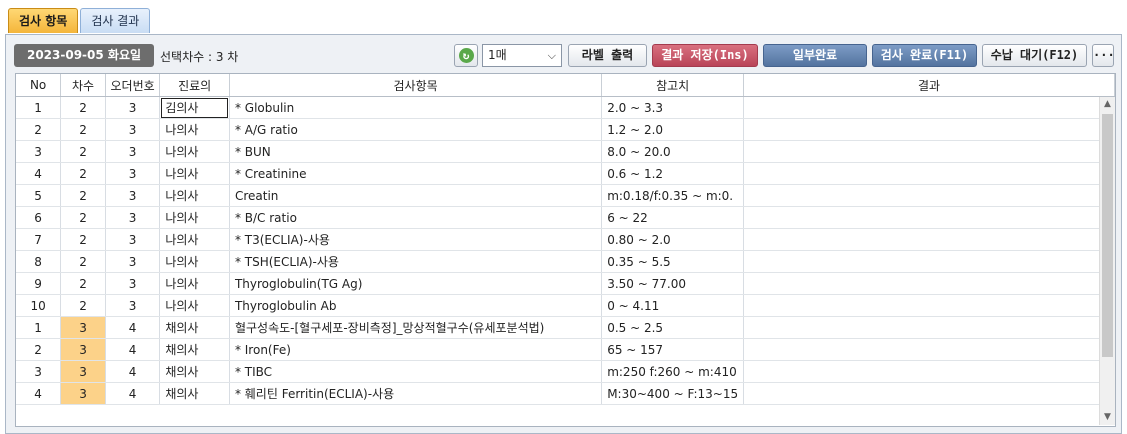 The height and width of the screenshot is (434, 1127). What do you see at coordinates (416, 151) in the screenshot?
I see `cell-exam-item: * BUN` at bounding box center [416, 151].